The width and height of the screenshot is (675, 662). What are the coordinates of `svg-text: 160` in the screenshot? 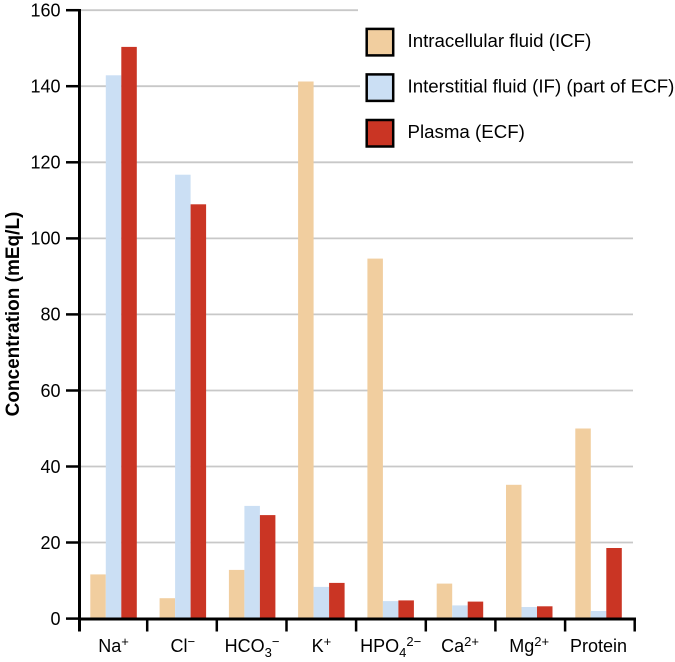 It's located at (45, 11).